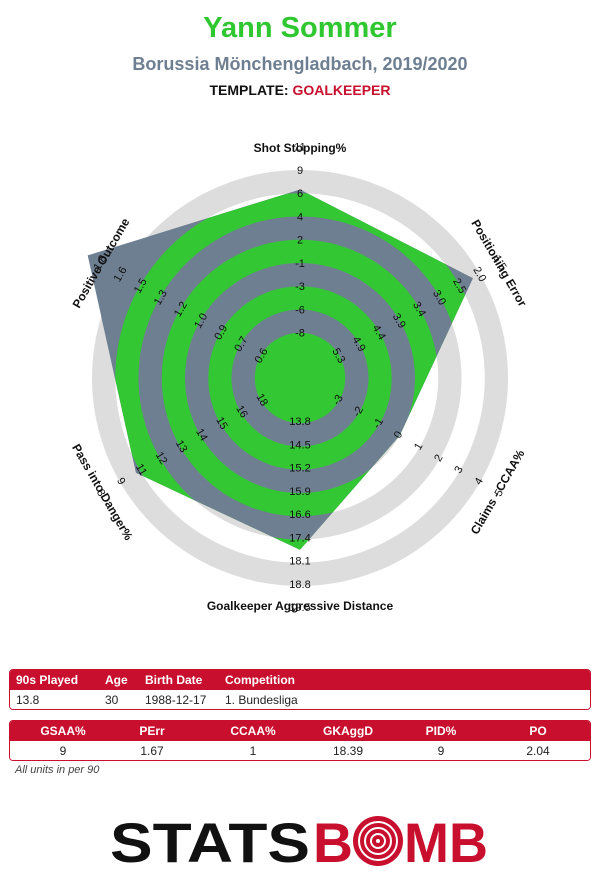 Image resolution: width=600 pixels, height=880 pixels. I want to click on axis-tick-label: 15.2, so click(299, 469).